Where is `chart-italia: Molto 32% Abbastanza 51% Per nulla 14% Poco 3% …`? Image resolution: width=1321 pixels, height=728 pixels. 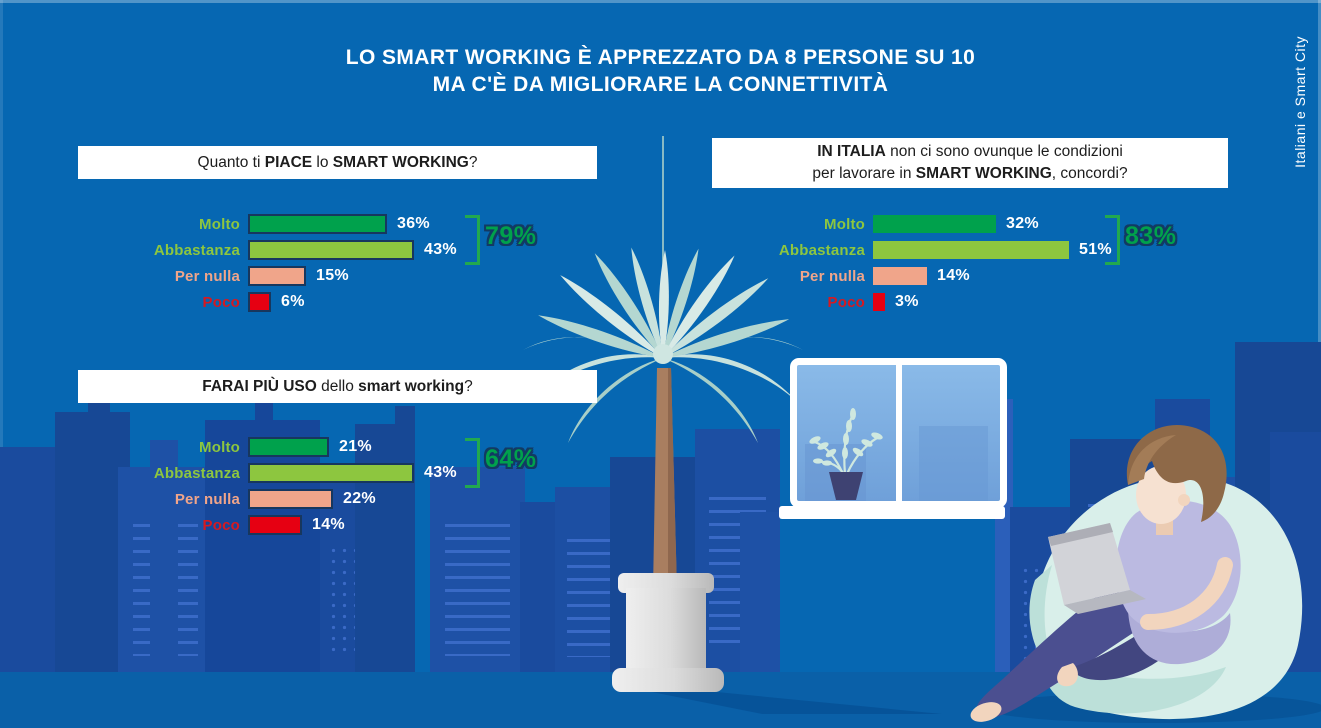 chart-italia: Molto 32% Abbastanza 51% Per nulla 14% Poco 3% … is located at coordinates (939, 266).